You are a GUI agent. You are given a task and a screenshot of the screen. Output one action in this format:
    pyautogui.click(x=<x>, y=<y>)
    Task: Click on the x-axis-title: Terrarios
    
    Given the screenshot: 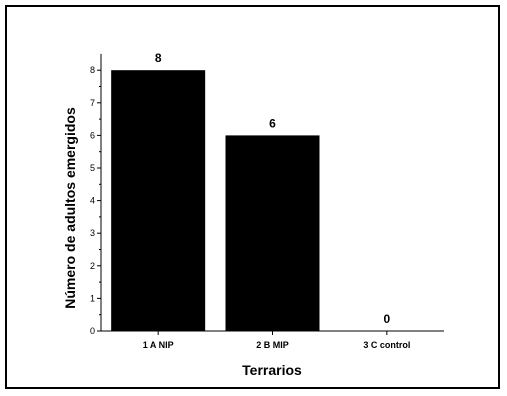 What is the action you would take?
    pyautogui.click(x=272, y=370)
    